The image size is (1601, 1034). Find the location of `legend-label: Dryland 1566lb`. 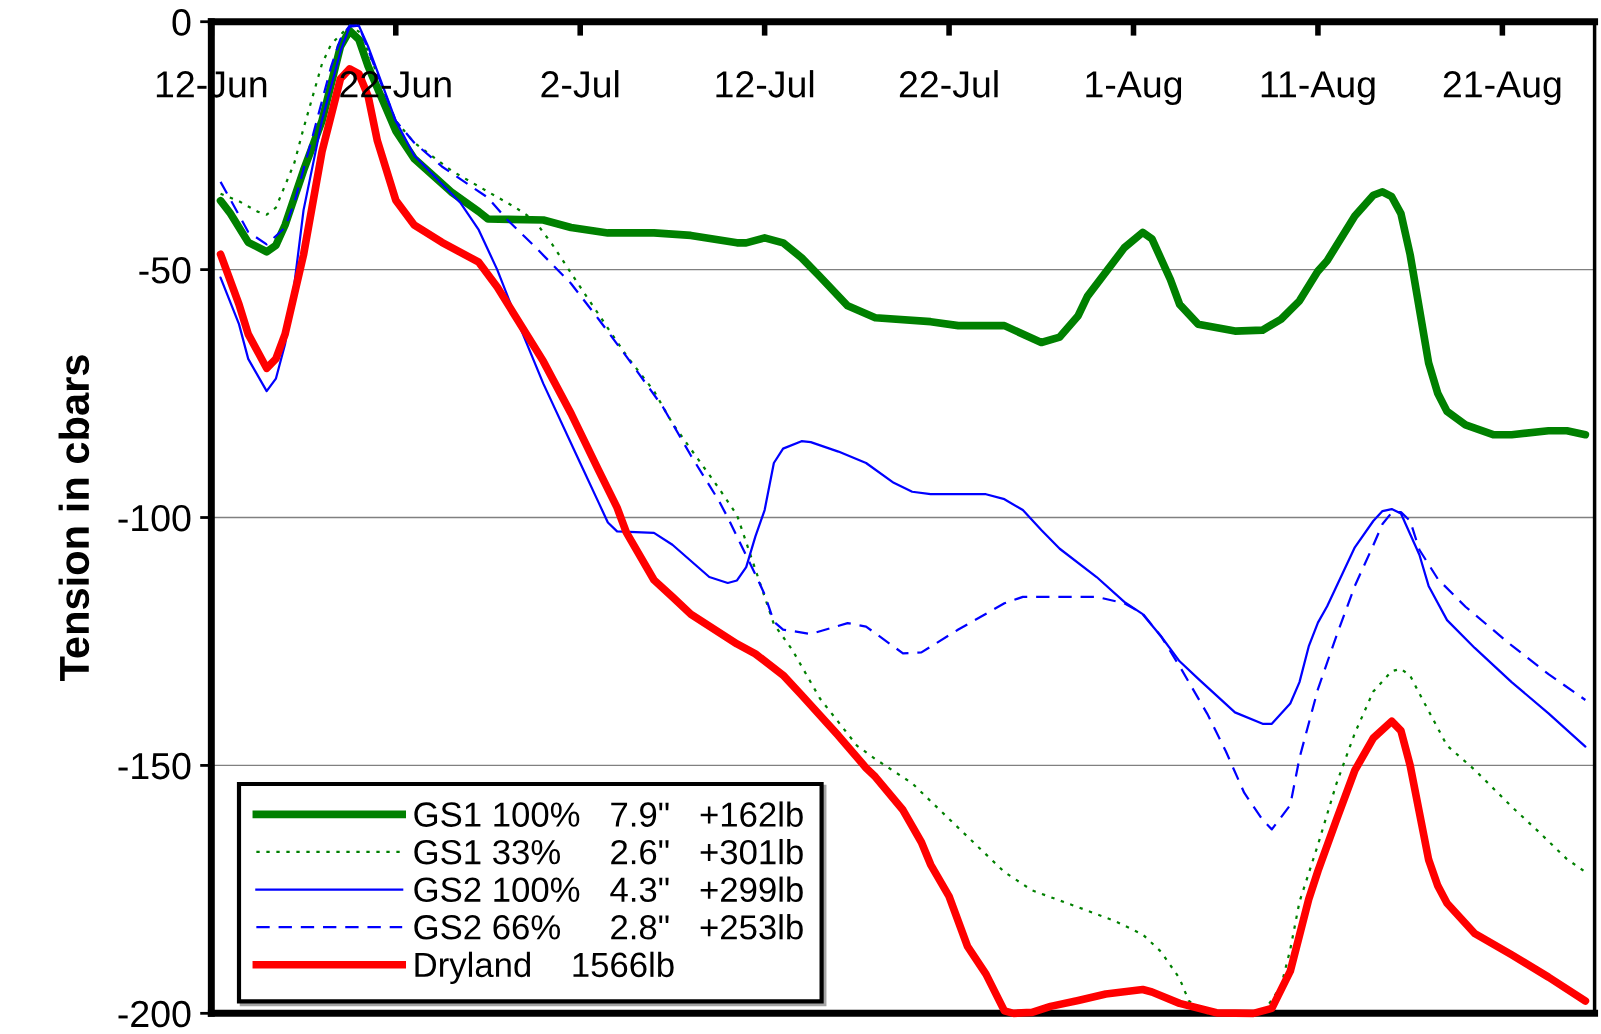

legend-label: Dryland 1566lb is located at coordinates (544, 968).